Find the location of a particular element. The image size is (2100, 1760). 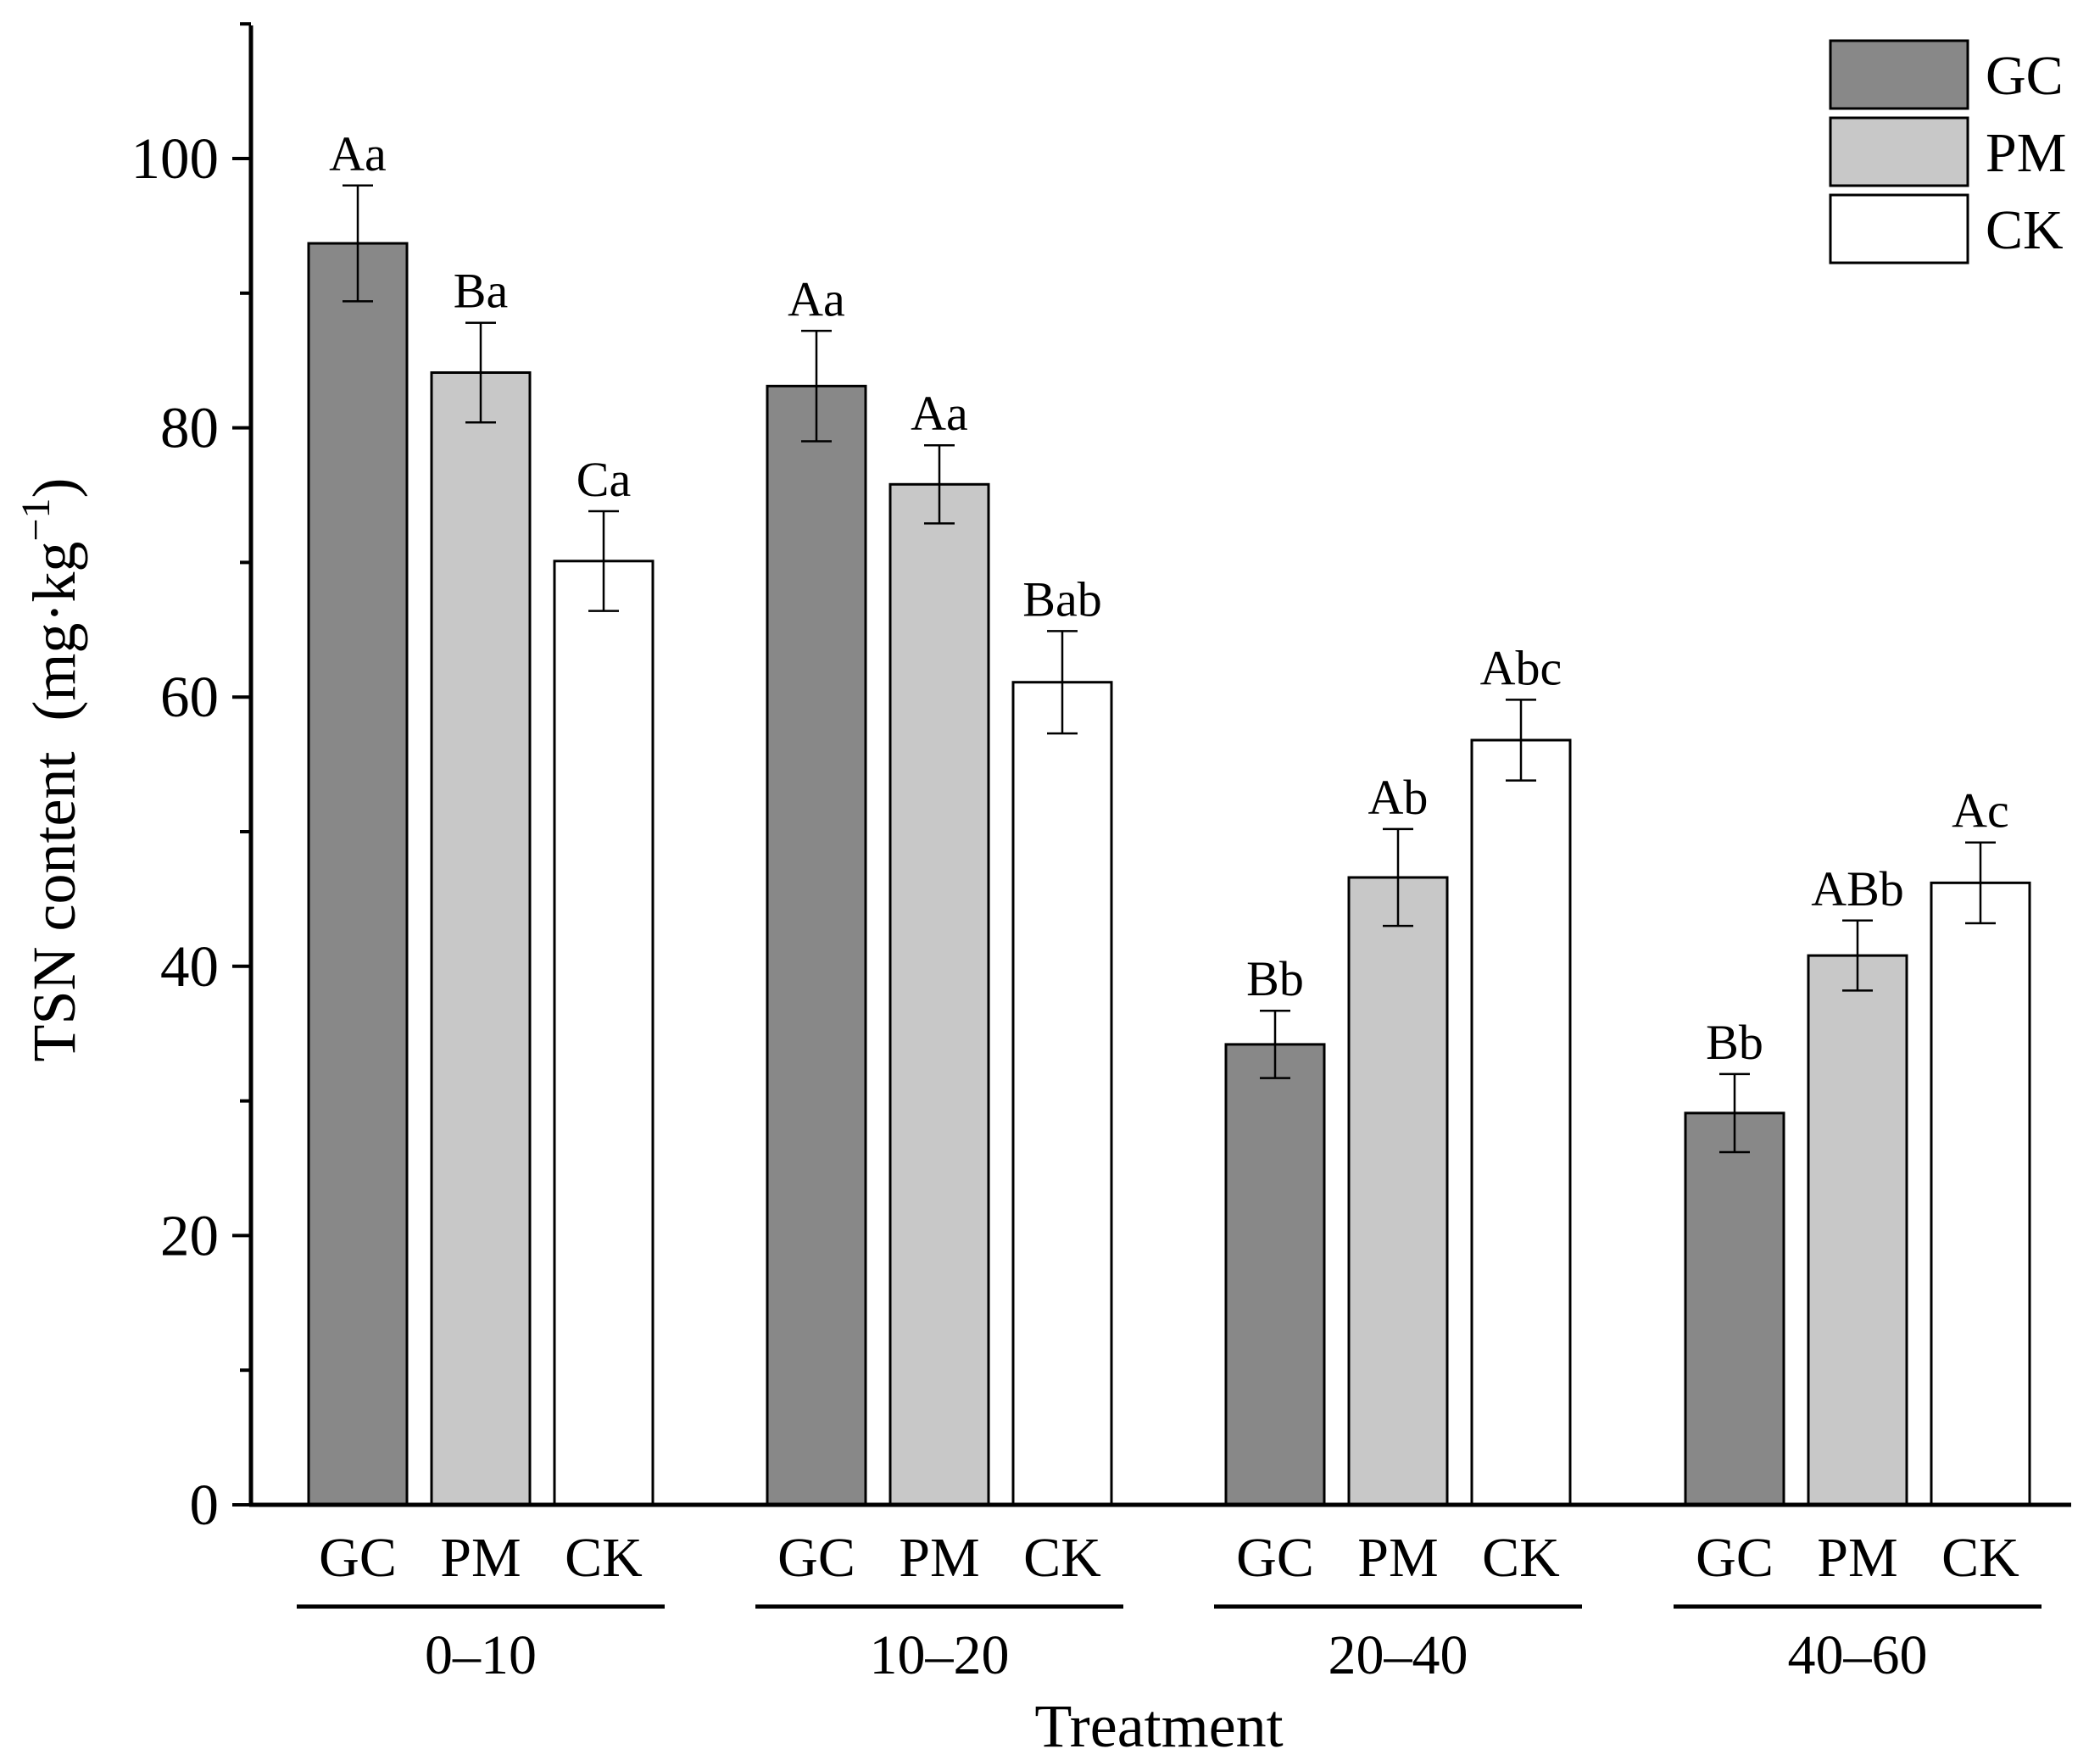

group-label-3: 20–40 is located at coordinates (1398, 1655).